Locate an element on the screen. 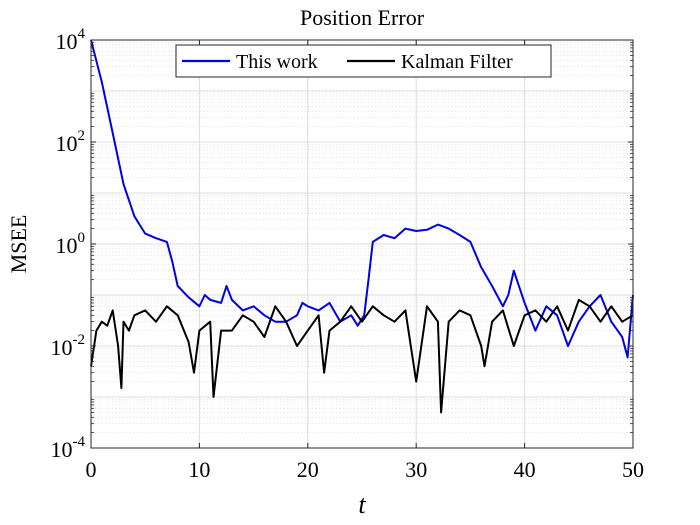 The width and height of the screenshot is (700, 525). y-tick-label: 10⁻⁴ is located at coordinates (68, 448).